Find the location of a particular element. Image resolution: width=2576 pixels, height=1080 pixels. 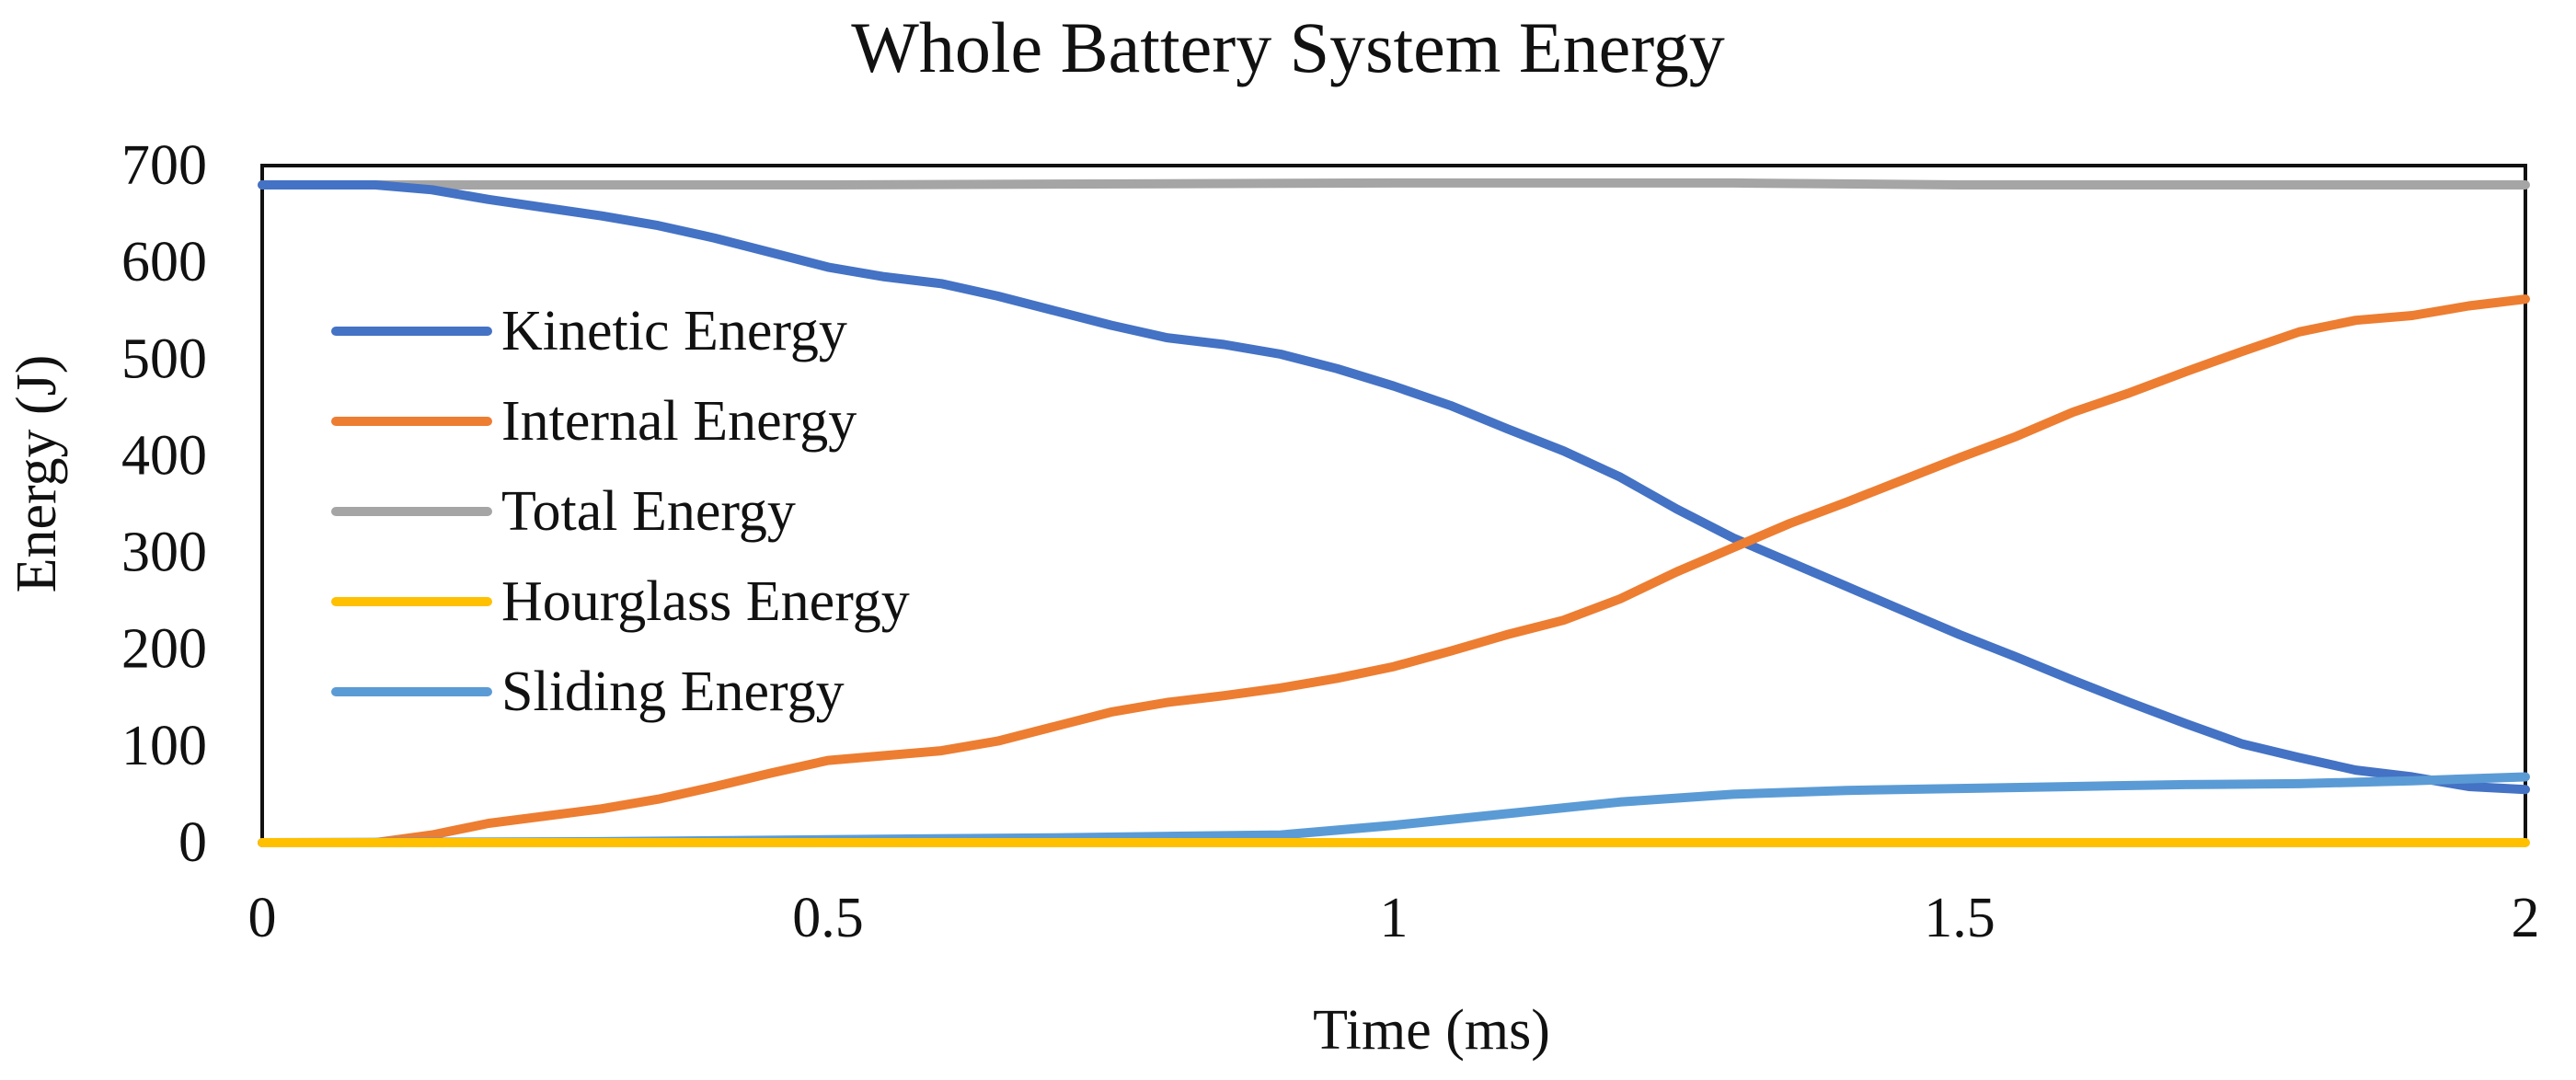

y-tick-label: 700 is located at coordinates (164, 165).